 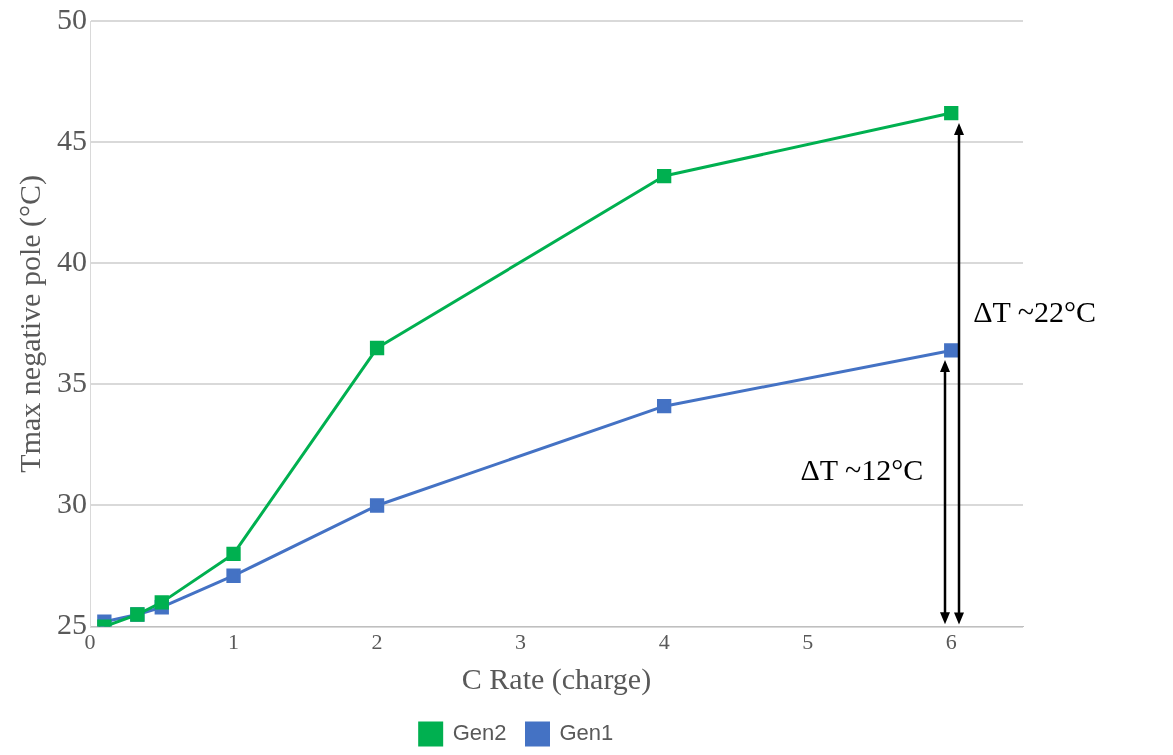 What do you see at coordinates (72, 139) in the screenshot?
I see `y-tick-label: 45` at bounding box center [72, 139].